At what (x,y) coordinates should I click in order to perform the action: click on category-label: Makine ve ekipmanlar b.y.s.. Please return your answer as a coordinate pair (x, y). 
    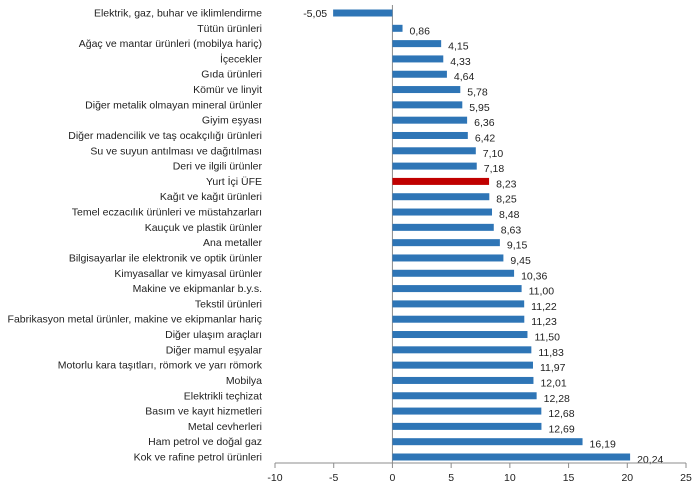
    Looking at the image, I should click on (197, 289).